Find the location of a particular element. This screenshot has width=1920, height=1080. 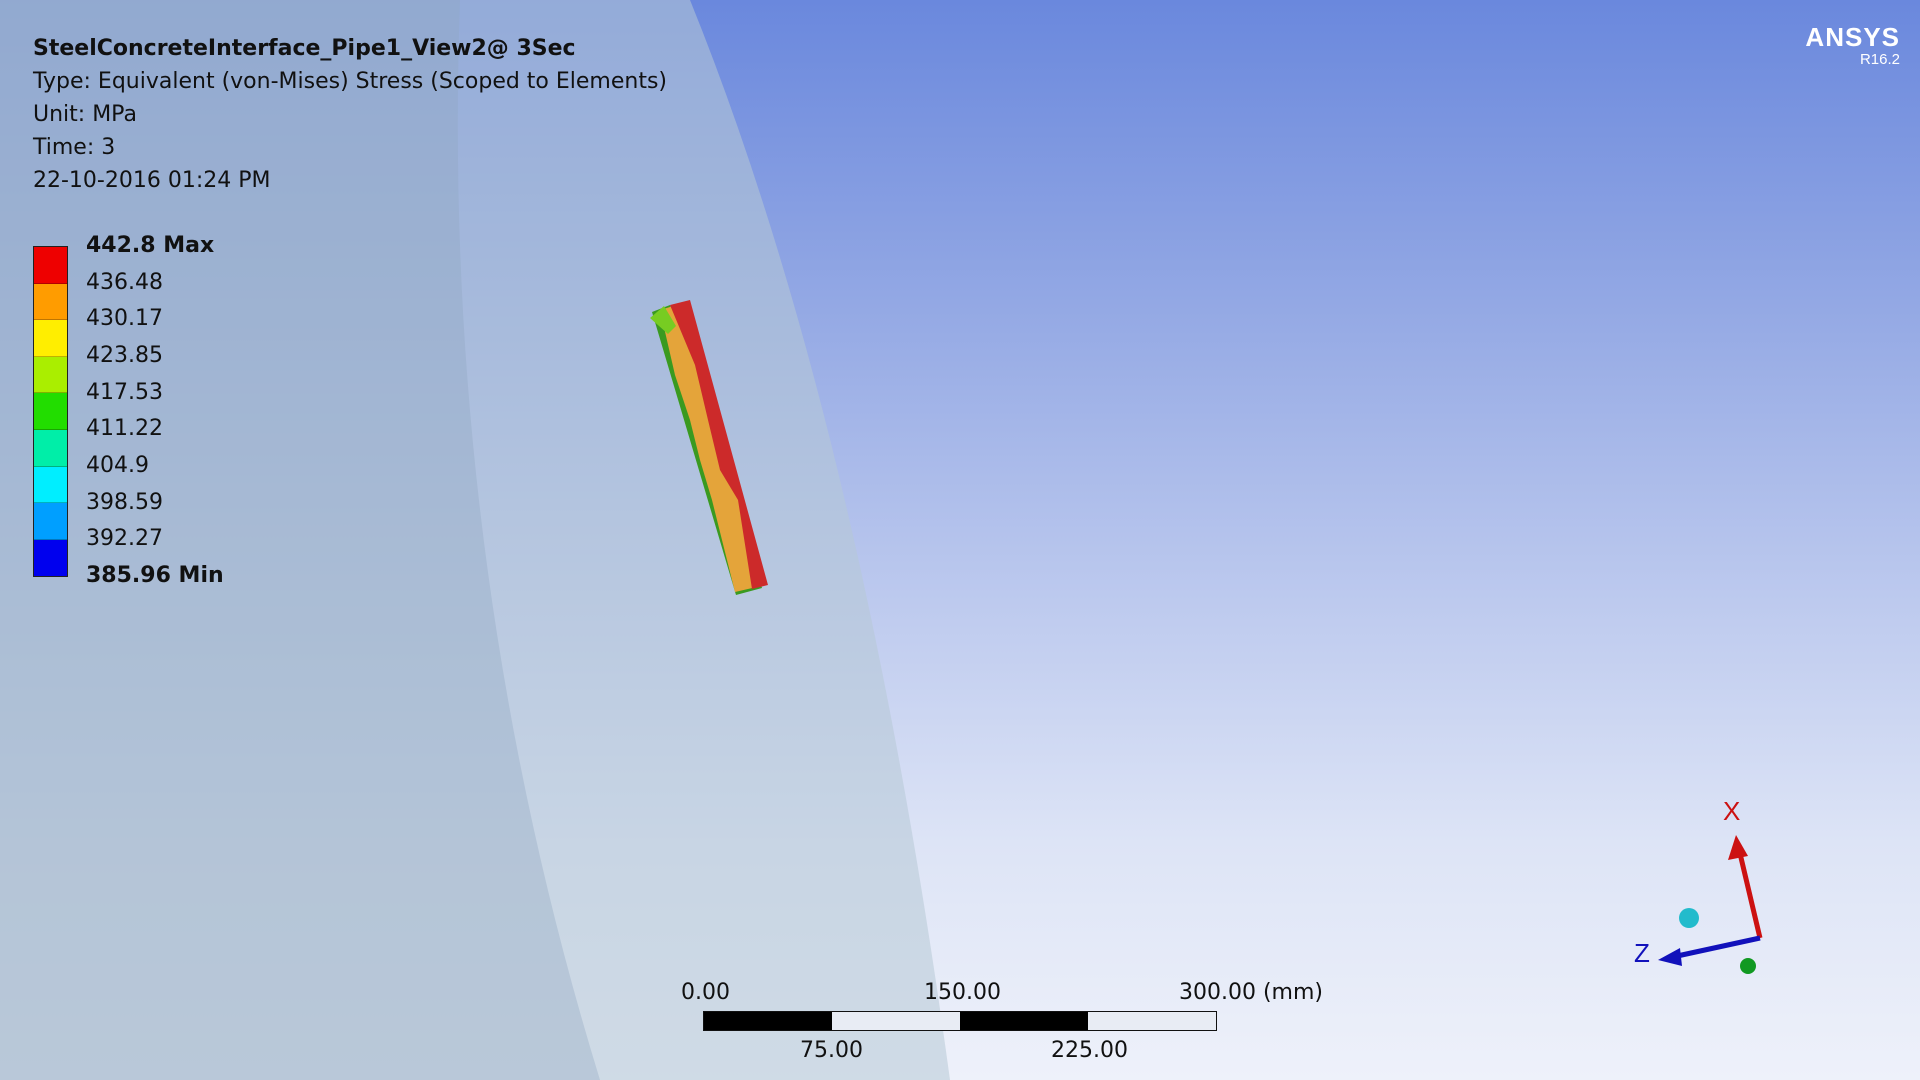

y-axis-marker is located at coordinates (1748, 966).